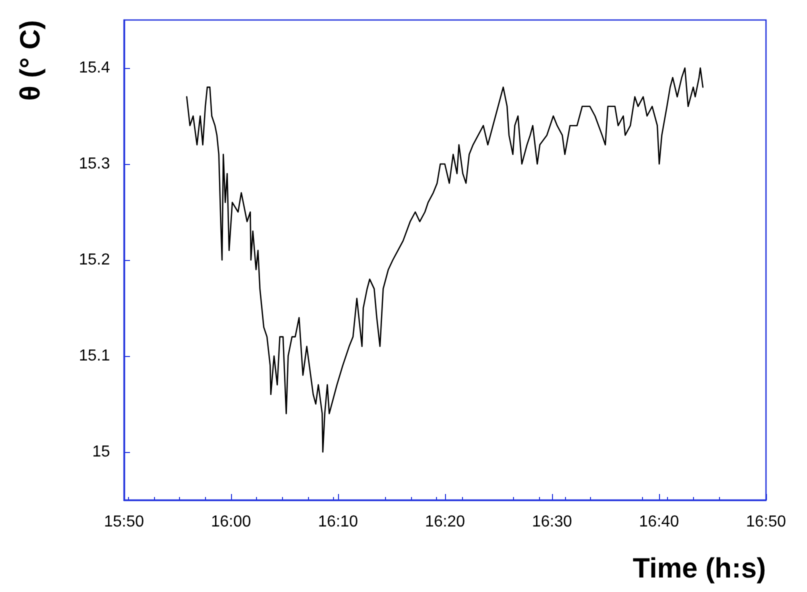 This screenshot has width=807, height=592. What do you see at coordinates (445, 522) in the screenshot?
I see `x-tick-label: 16:20` at bounding box center [445, 522].